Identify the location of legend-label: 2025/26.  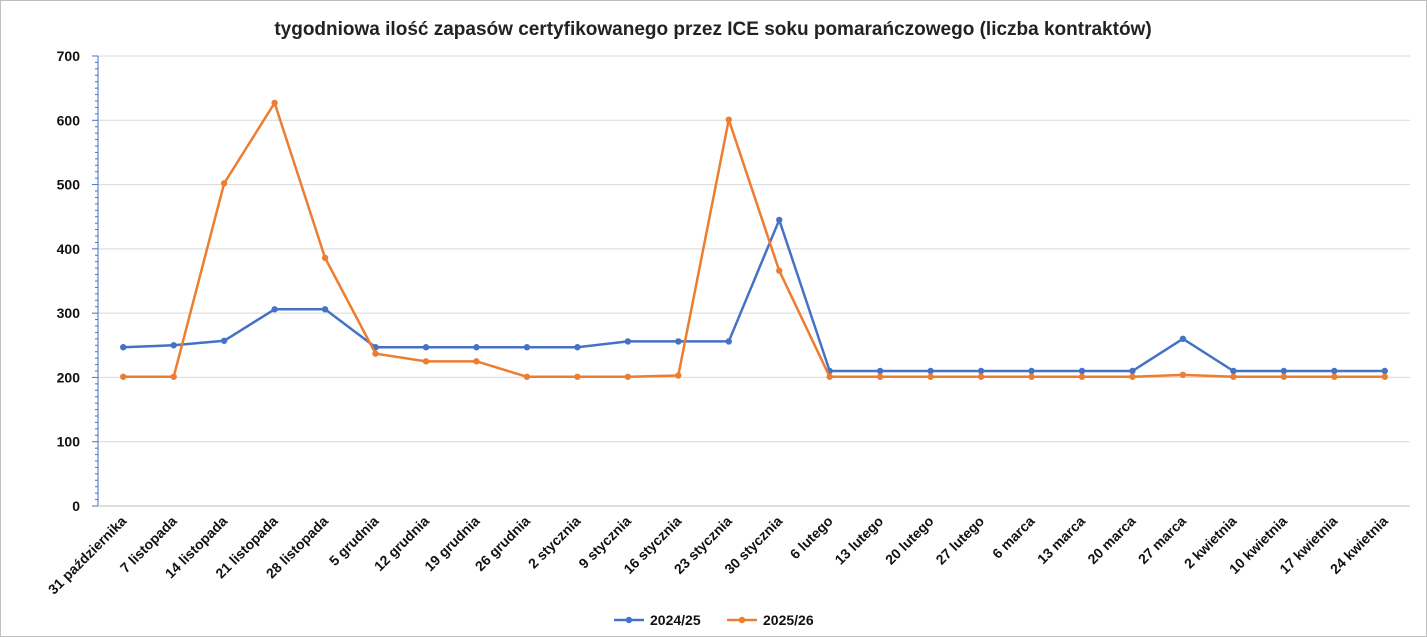
(788, 620).